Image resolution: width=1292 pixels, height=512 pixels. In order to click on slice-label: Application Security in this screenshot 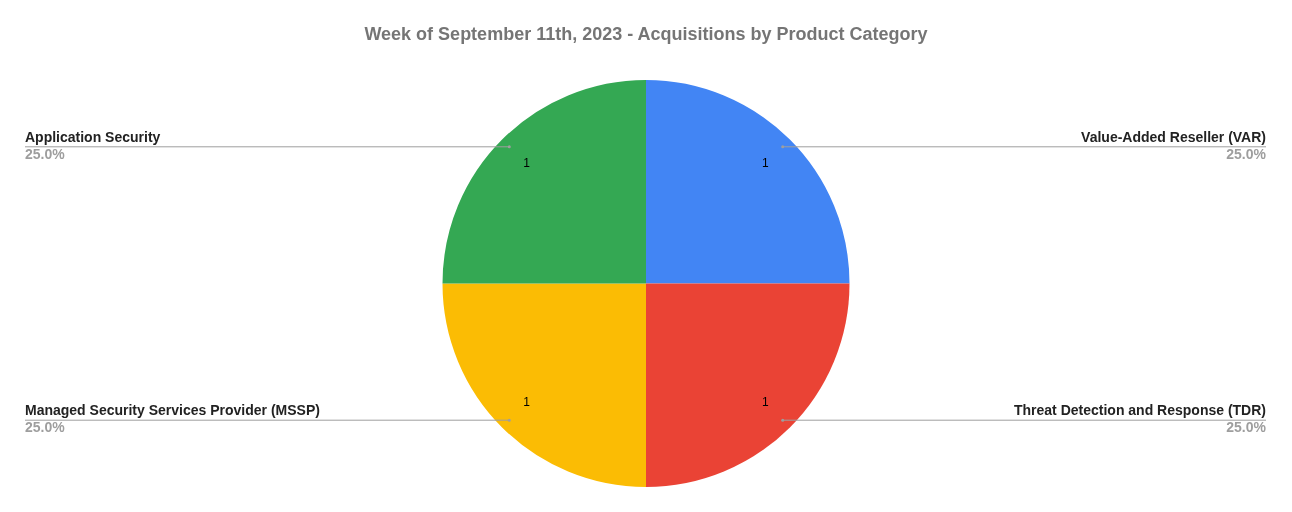, I will do `click(93, 136)`.